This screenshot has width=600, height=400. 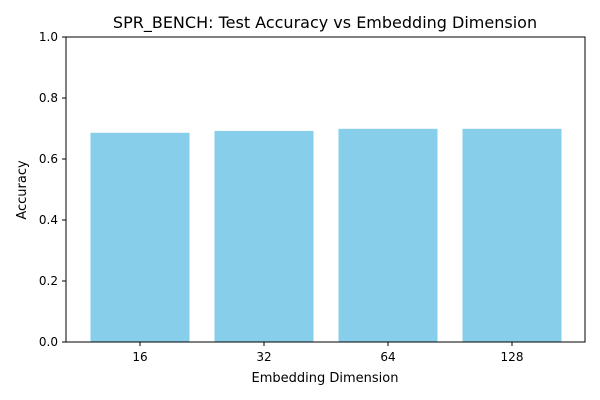 What do you see at coordinates (512, 357) in the screenshot?
I see `x-tick-label: 128` at bounding box center [512, 357].